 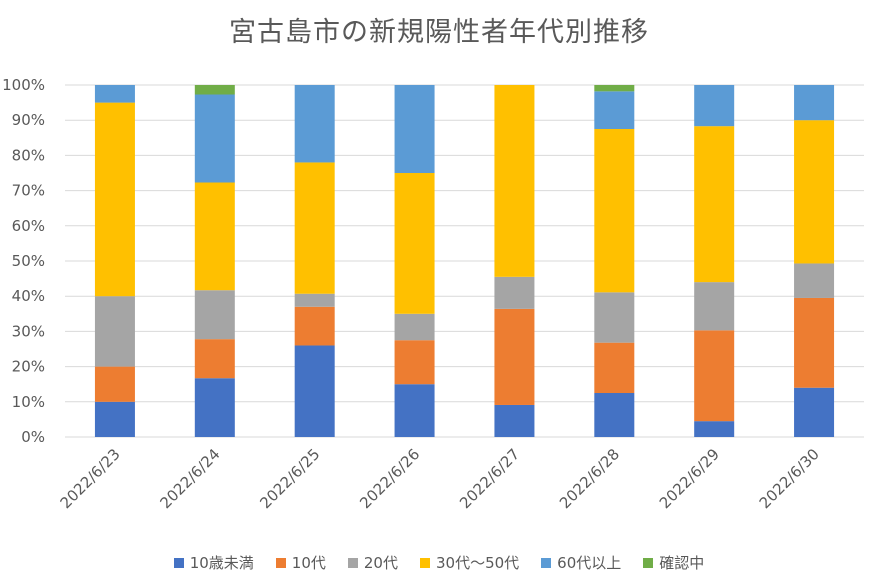 I want to click on legend-label: 10歳未満, so click(x=221, y=563).